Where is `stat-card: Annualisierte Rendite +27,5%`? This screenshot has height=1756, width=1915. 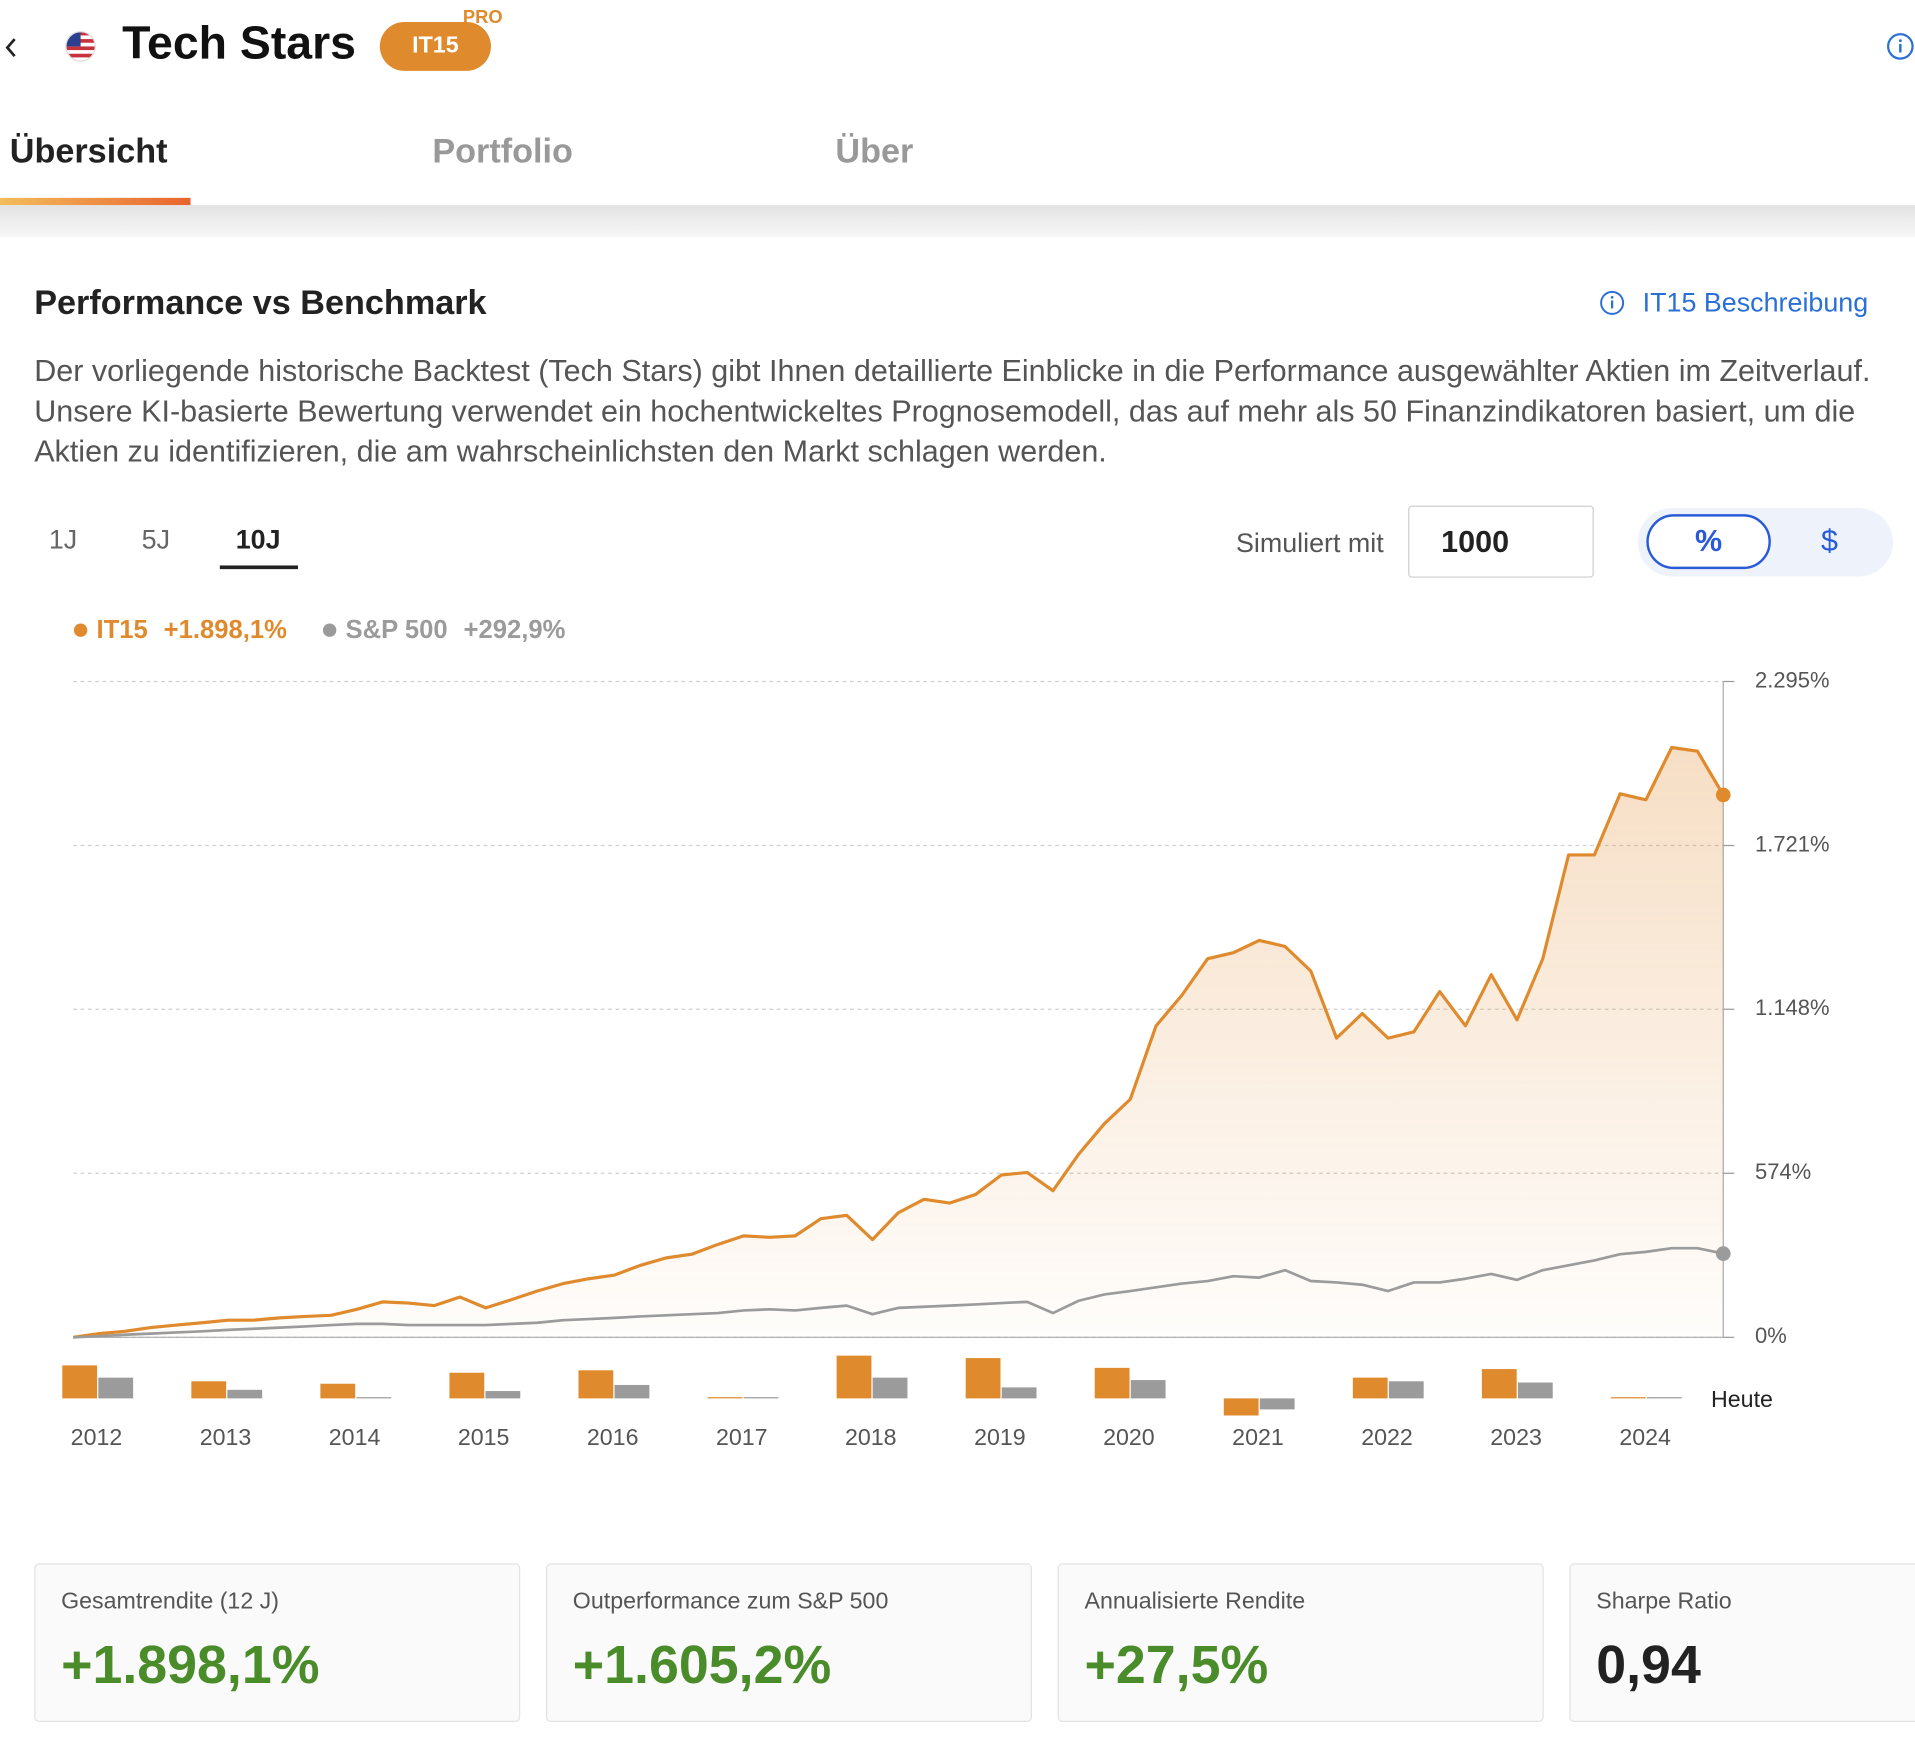
stat-card: Annualisierte Rendite +27,5% is located at coordinates (1300, 1643).